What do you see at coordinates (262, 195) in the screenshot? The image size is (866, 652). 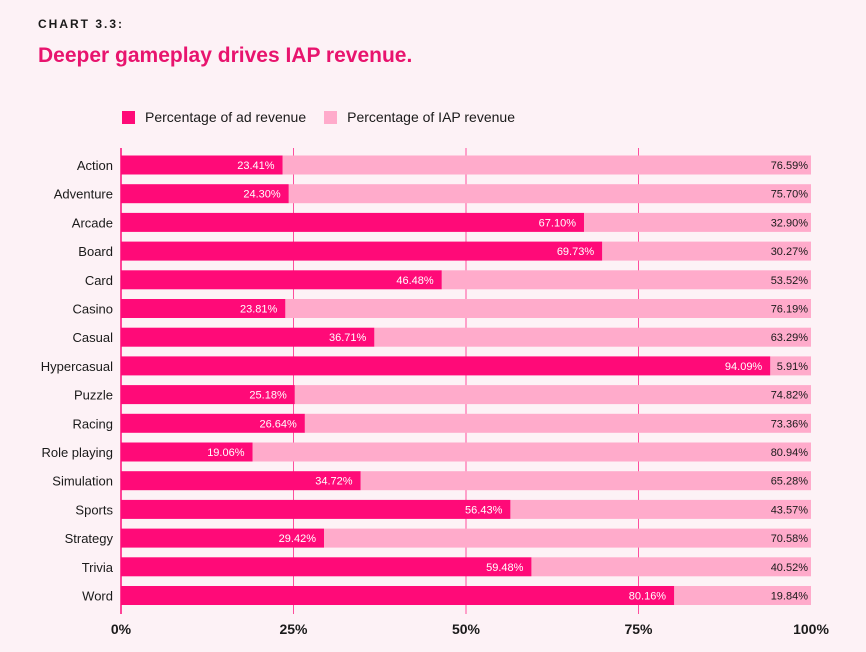 I see `data-label-ad: 24.30%` at bounding box center [262, 195].